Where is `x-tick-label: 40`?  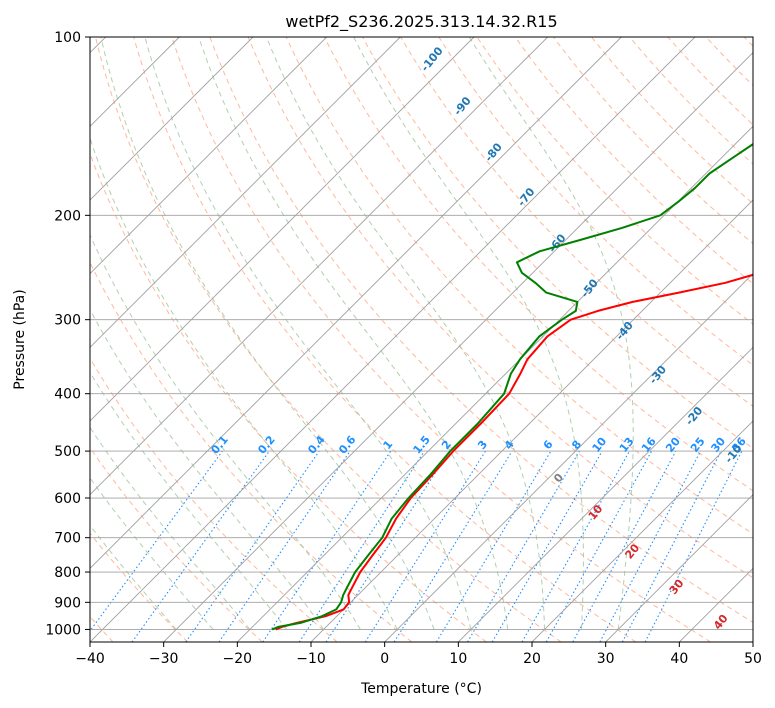
x-tick-label: 40 is located at coordinates (679, 659).